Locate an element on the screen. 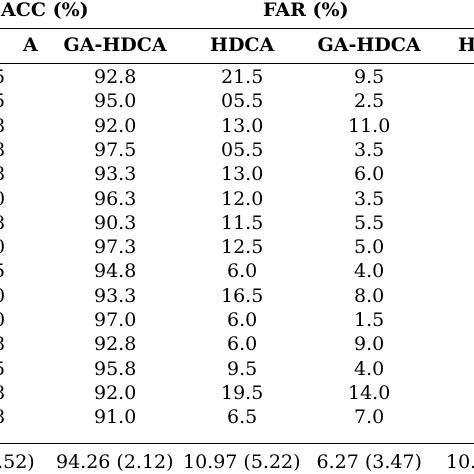 This screenshot has height=474, width=474. table-cell: 5.5 is located at coordinates (369, 222).